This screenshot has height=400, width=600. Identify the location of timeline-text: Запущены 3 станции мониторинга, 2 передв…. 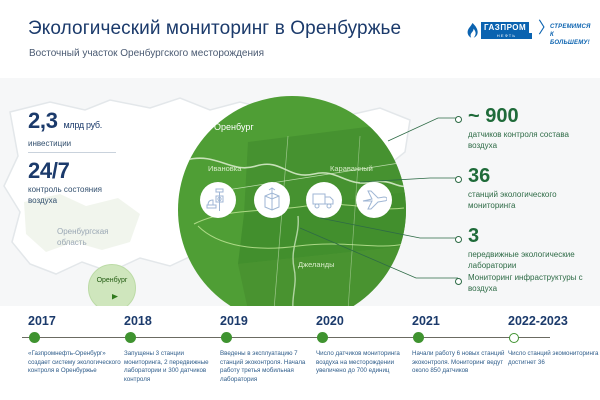
(166, 366).